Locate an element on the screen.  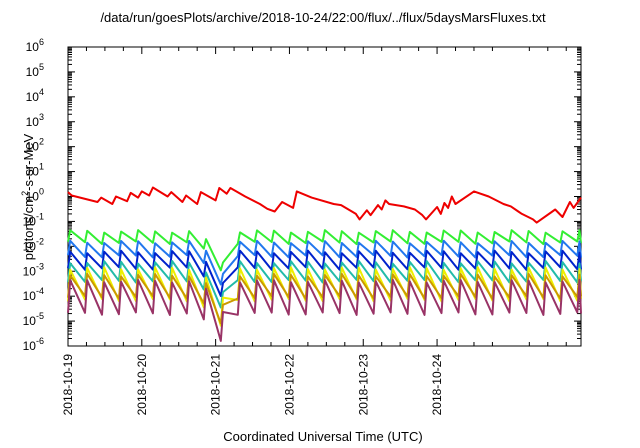
y-tick-label: 10⁴ is located at coordinates (35, 95).